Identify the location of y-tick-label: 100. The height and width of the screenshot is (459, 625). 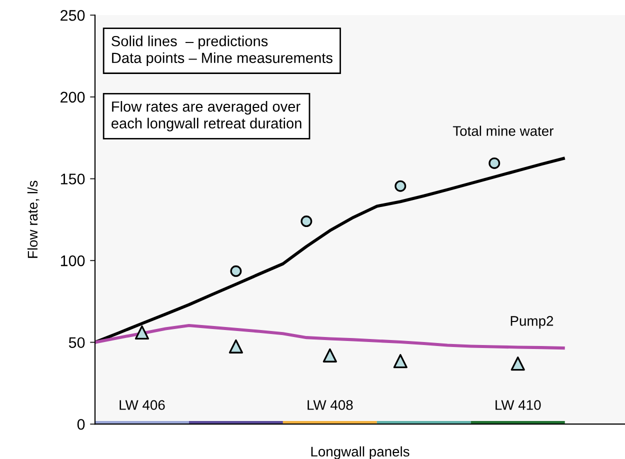
(72, 260).